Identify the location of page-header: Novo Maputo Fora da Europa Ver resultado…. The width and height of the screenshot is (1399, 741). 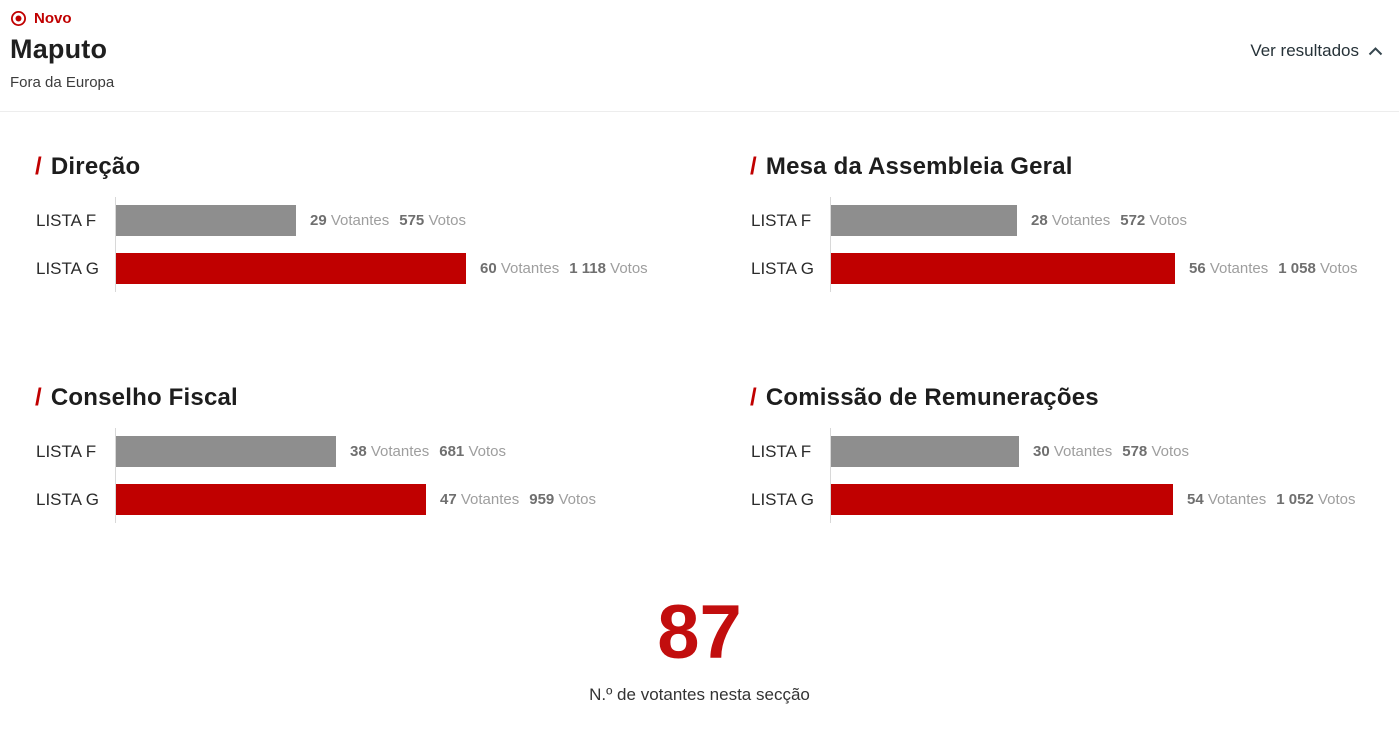
(699, 45).